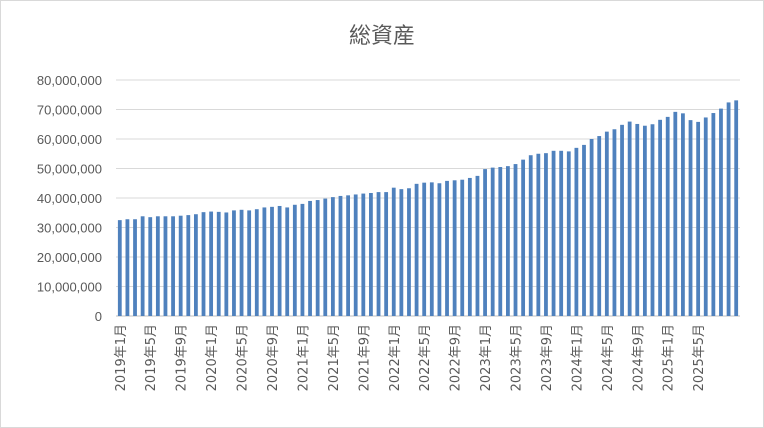  Describe the element at coordinates (577, 357) in the screenshot. I see `x-tick-label: 2024年1月` at that location.